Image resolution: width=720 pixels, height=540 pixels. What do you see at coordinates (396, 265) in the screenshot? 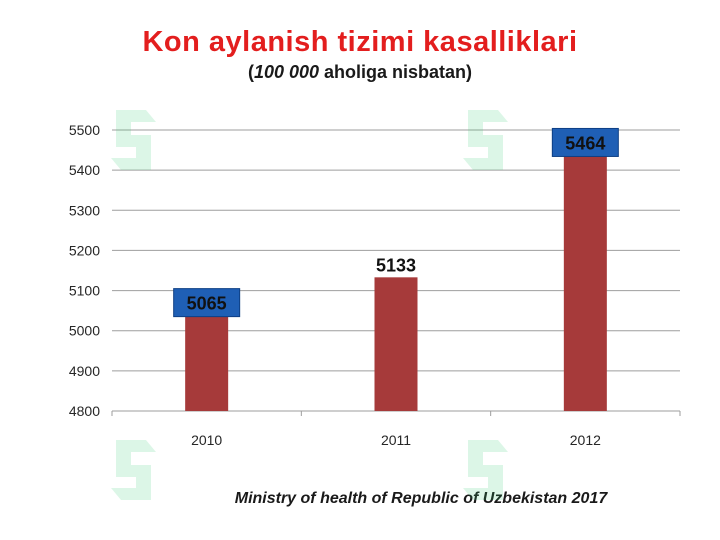
I see `data-label: 5133` at bounding box center [396, 265].